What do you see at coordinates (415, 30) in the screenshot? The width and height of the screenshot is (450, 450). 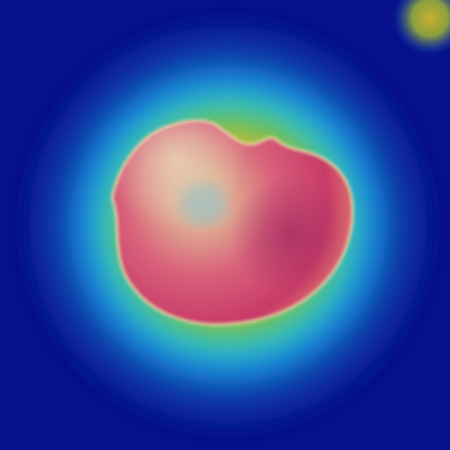 I see `corner-hotspot` at bounding box center [415, 30].